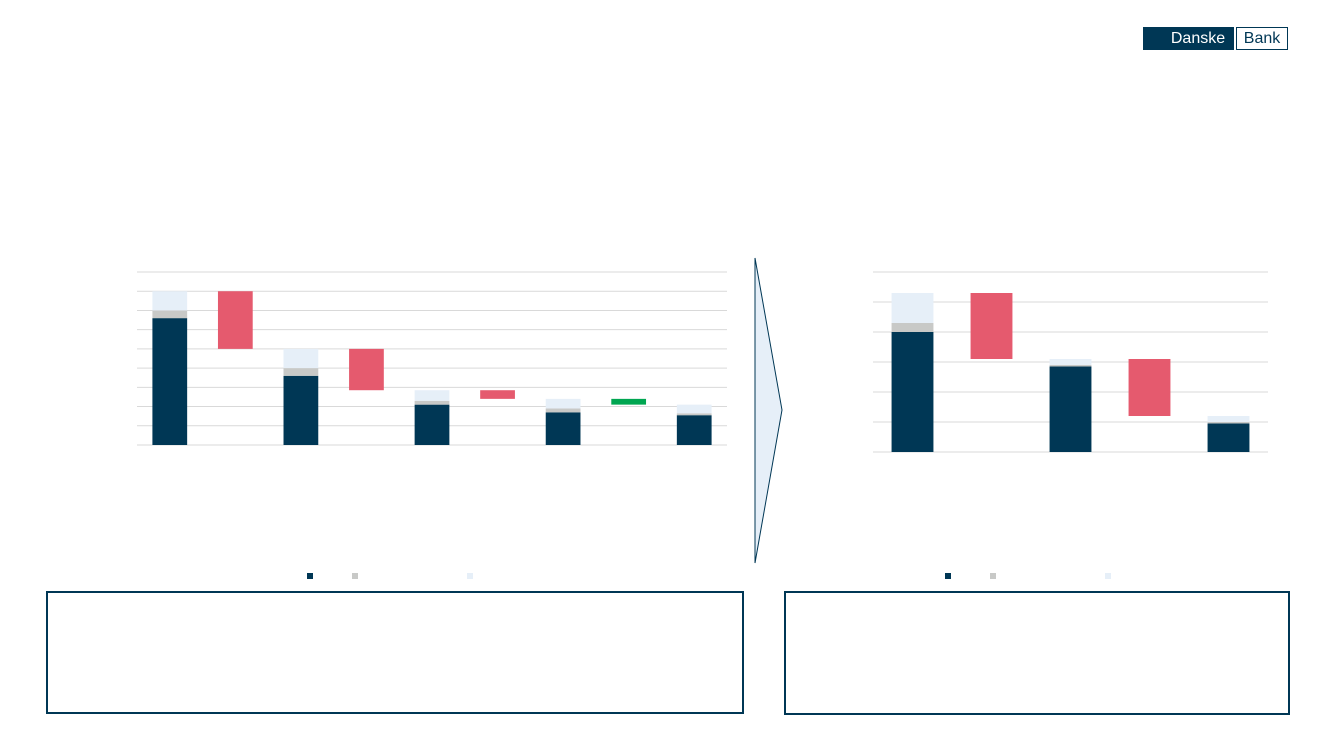  I want to click on arrow, so click(768, 410).